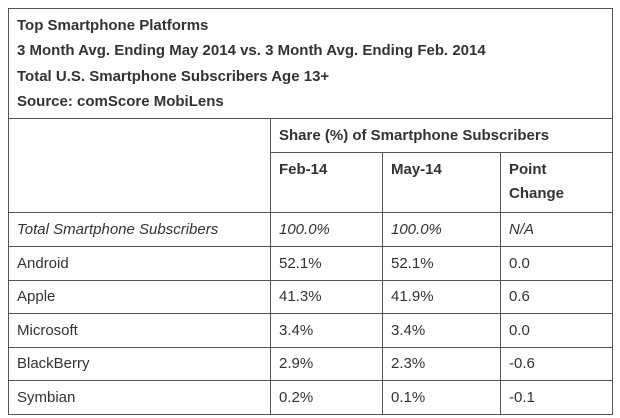  Describe the element at coordinates (139, 263) in the screenshot. I see `platform-name: Android` at that location.